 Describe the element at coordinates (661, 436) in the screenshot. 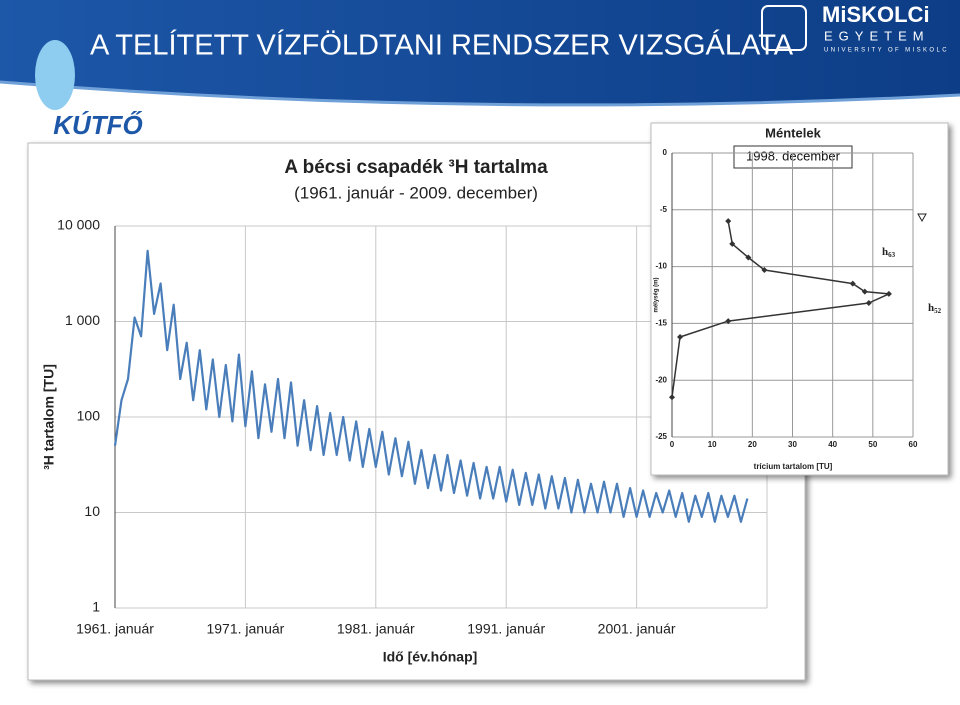

I see `y-tick-label: -25` at that location.